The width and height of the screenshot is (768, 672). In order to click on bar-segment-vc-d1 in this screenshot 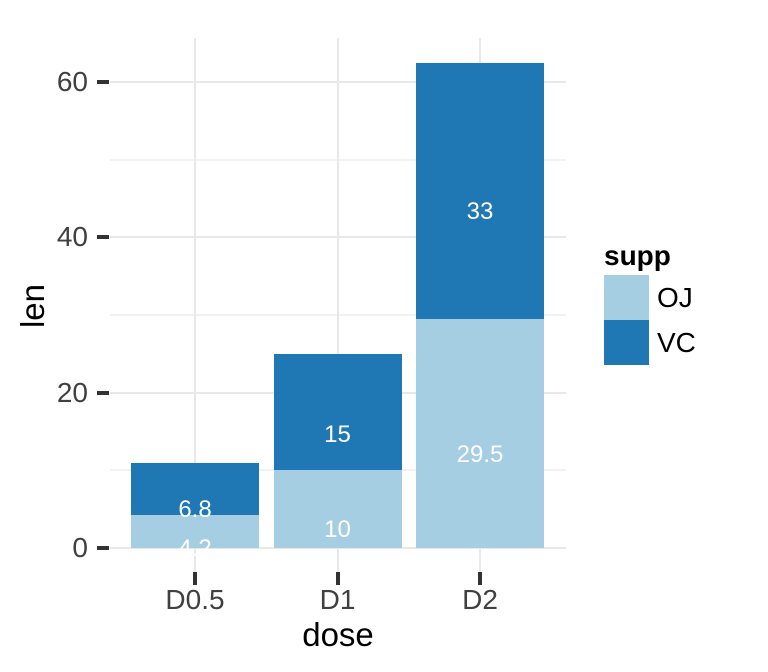, I will do `click(337, 412)`.